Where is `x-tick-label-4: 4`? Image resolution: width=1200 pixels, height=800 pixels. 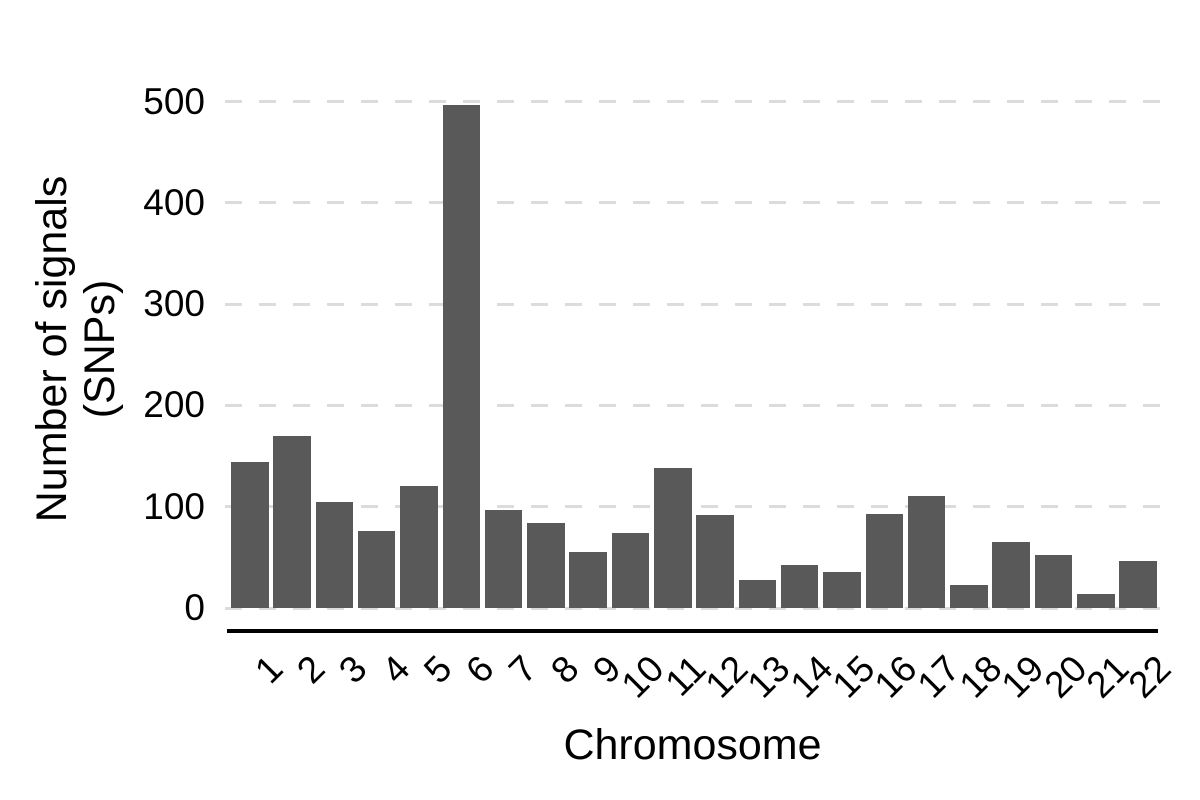 x-tick-label-4: 4 is located at coordinates (395, 669).